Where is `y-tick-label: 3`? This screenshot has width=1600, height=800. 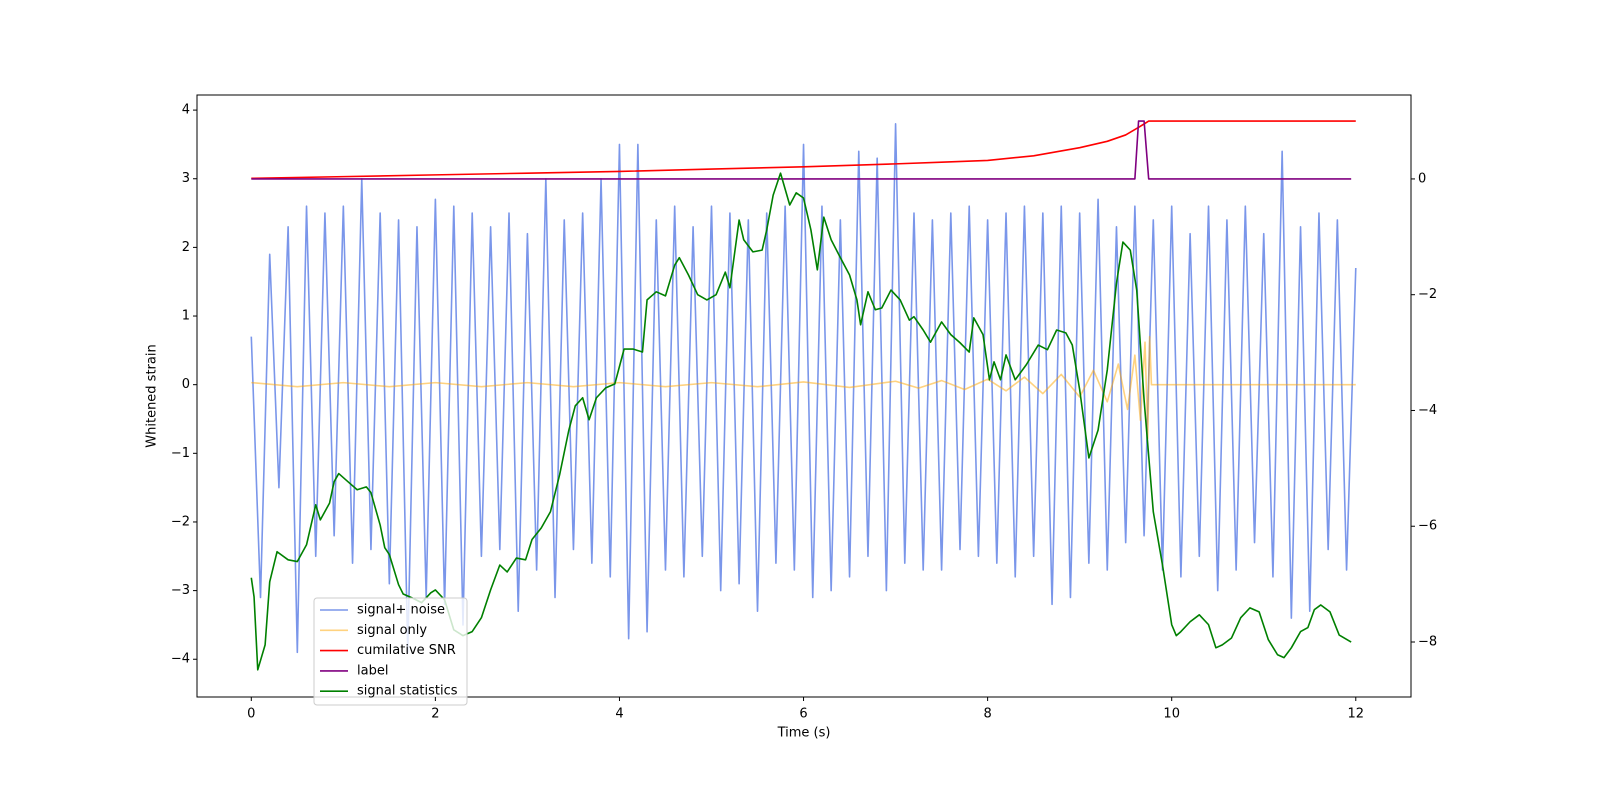
y-tick-label: 3 is located at coordinates (186, 178).